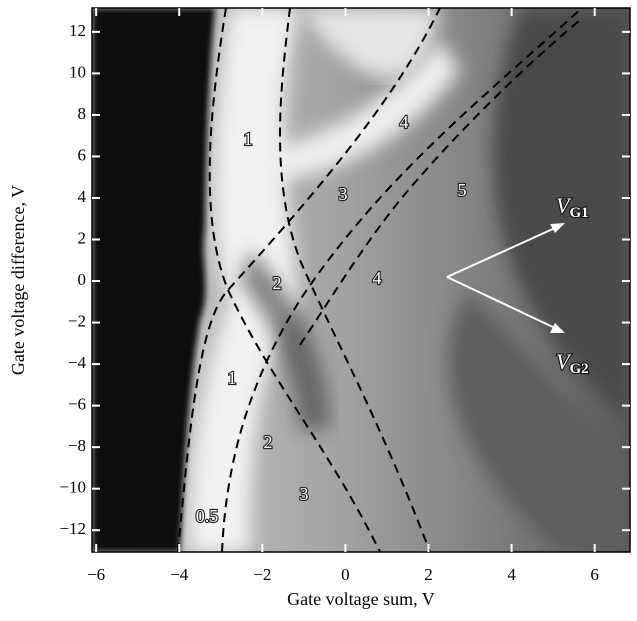 The width and height of the screenshot is (637, 621). What do you see at coordinates (77, 404) in the screenshot?
I see `y-tick-label: −6` at bounding box center [77, 404].